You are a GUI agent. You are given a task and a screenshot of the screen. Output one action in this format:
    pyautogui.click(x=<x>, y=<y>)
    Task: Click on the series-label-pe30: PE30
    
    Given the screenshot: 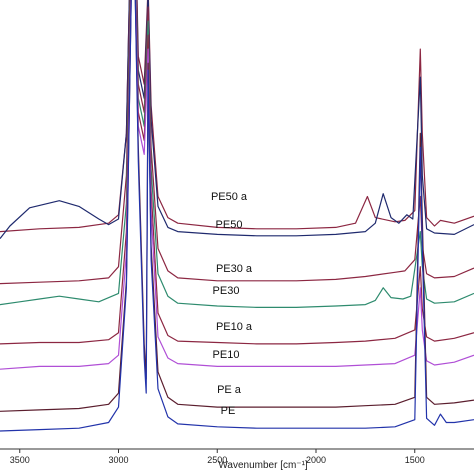 What is the action you would take?
    pyautogui.click(x=226, y=291)
    